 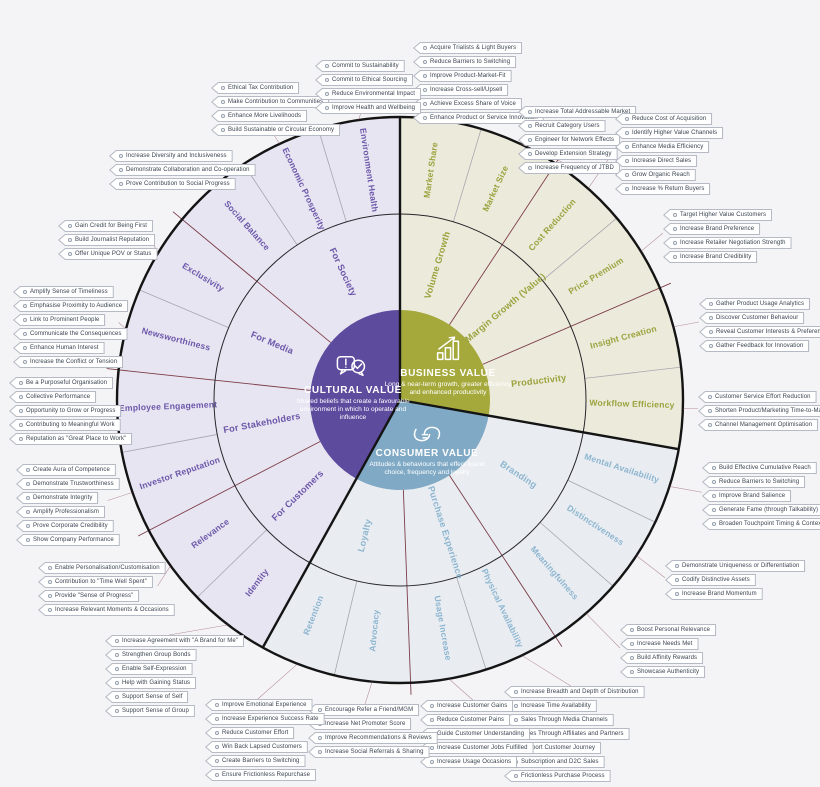 I want to click on chat-alert-icon, so click(x=351, y=366).